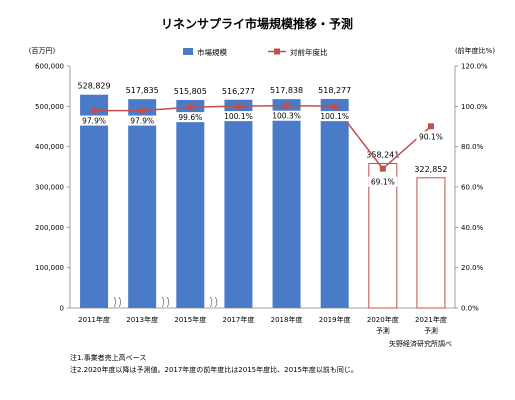 Image resolution: width=515 pixels, height=400 pixels. I want to click on line-value-label: 69.1%, so click(383, 182).